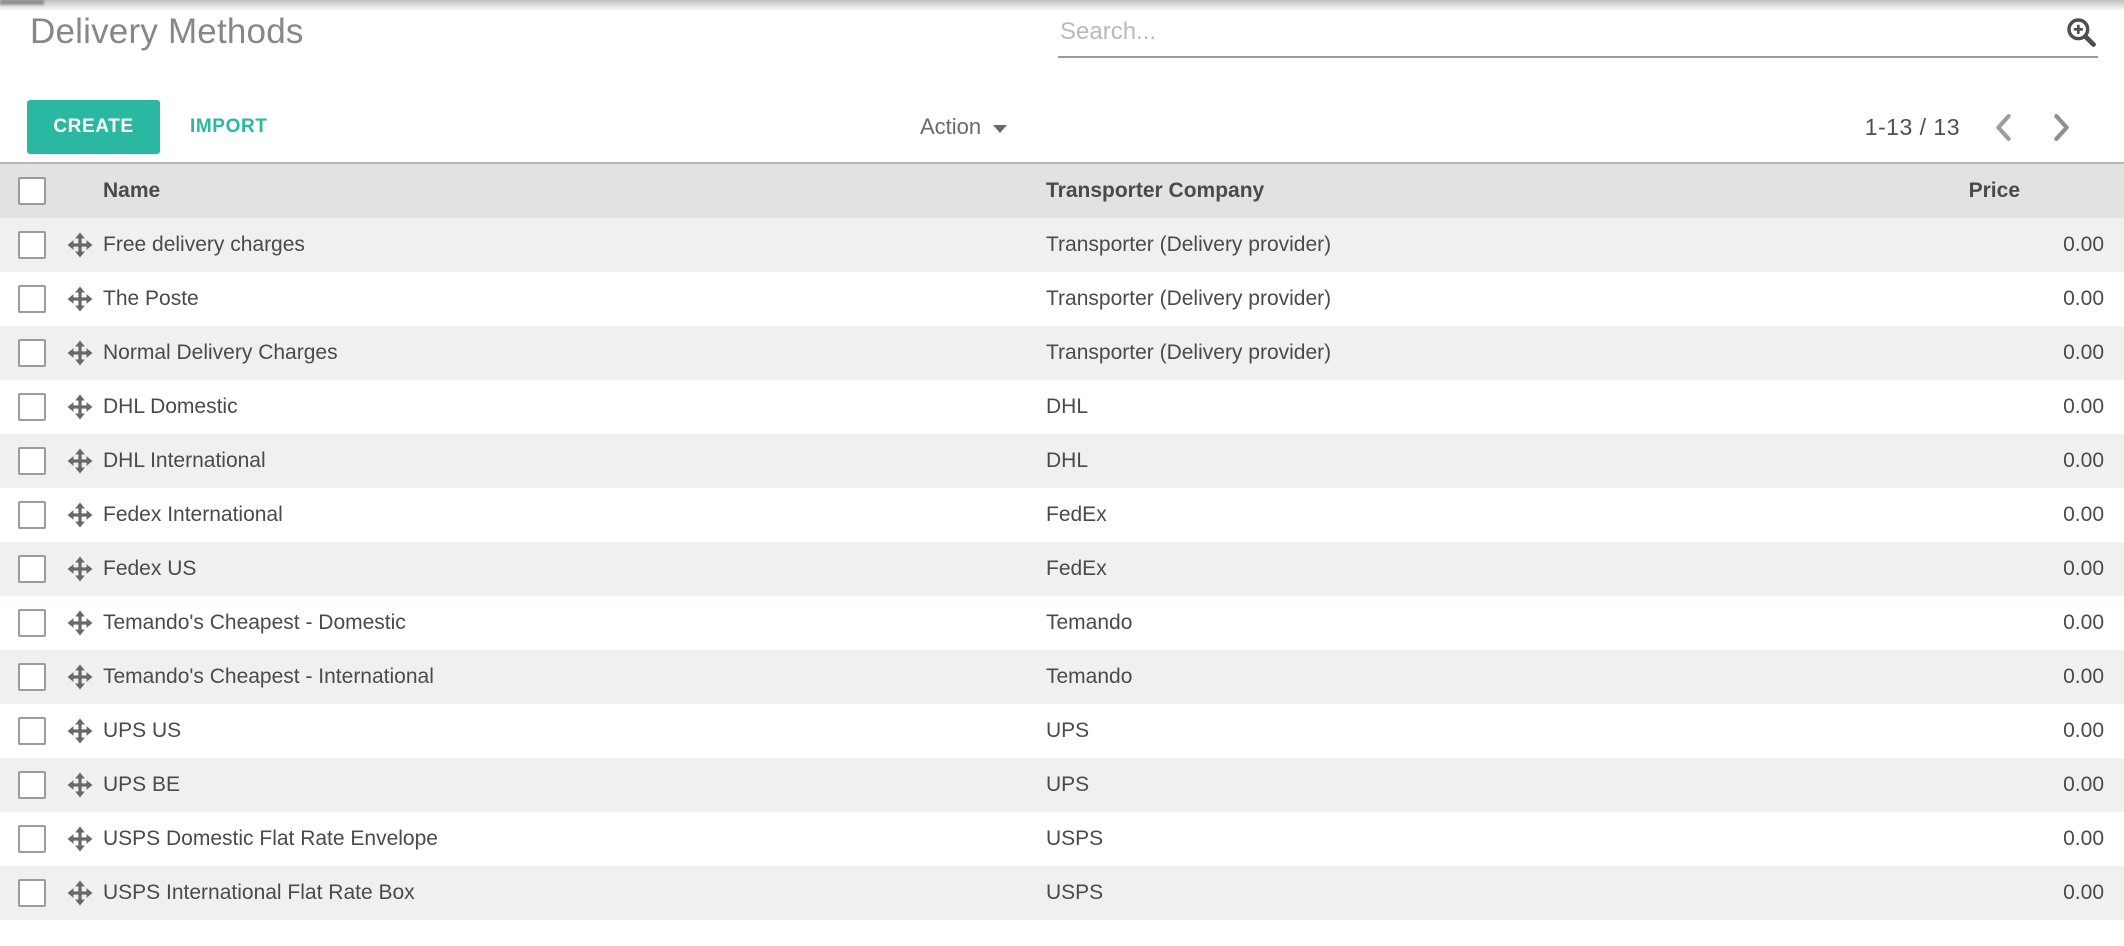 The width and height of the screenshot is (2124, 946). Describe the element at coordinates (1561, 32) in the screenshot. I see `search-input` at that location.